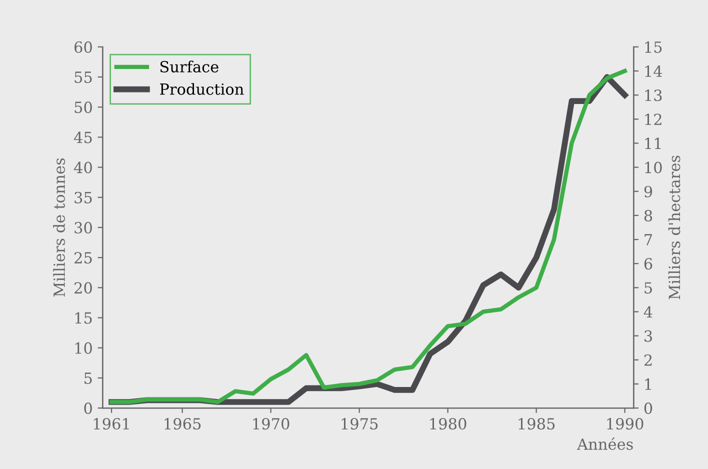 This screenshot has width=708, height=469. I want to click on y-tick-label: 45, so click(83, 138).